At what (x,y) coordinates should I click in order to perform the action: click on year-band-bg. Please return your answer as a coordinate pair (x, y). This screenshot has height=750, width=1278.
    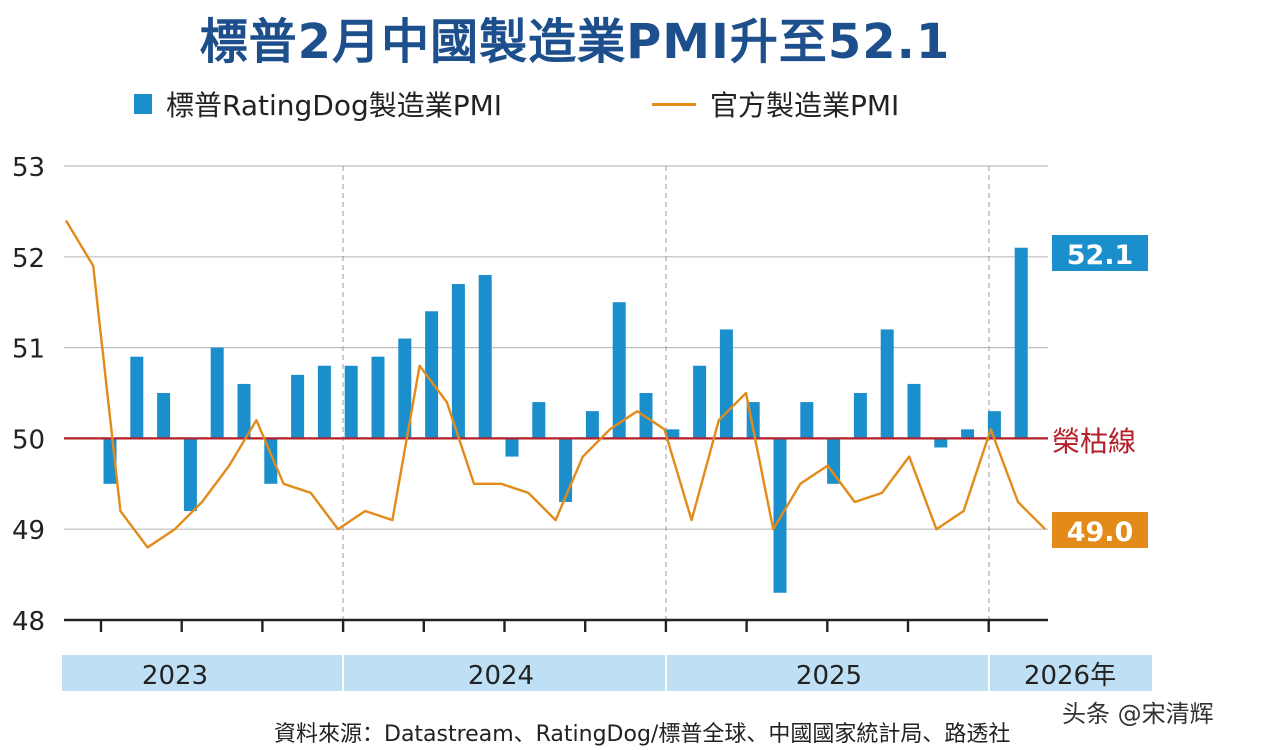
    Looking at the image, I should click on (607, 673).